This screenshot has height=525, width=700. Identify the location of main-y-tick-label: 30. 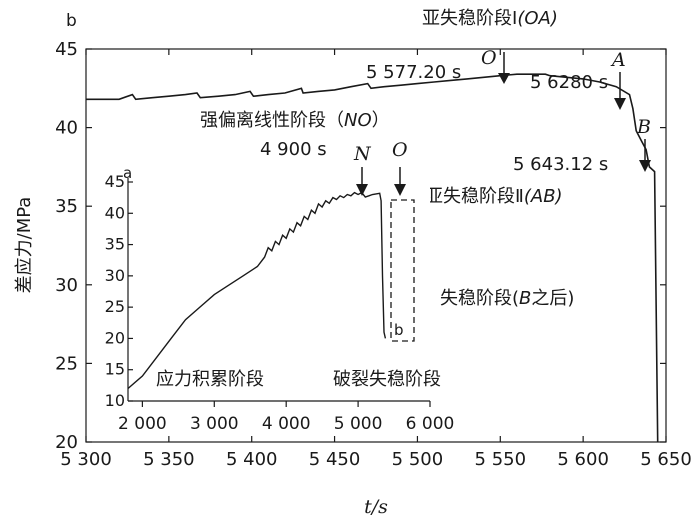
(66, 285).